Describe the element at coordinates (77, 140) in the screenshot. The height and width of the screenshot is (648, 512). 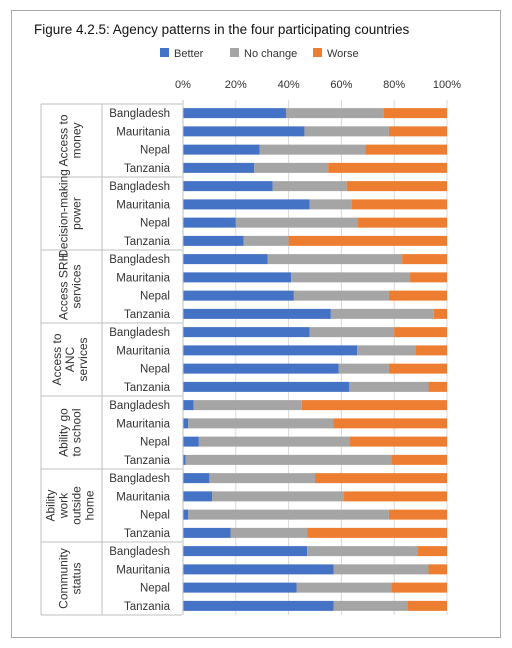
I see `group-label-access-to-money: money` at that location.